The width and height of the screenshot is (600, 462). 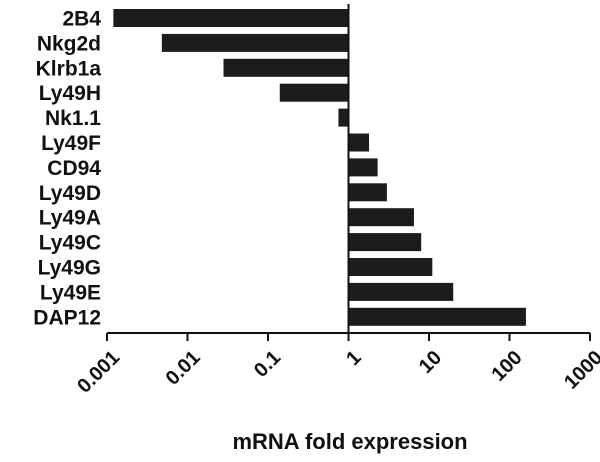 What do you see at coordinates (73, 118) in the screenshot?
I see `category-label: Nk1.1` at bounding box center [73, 118].